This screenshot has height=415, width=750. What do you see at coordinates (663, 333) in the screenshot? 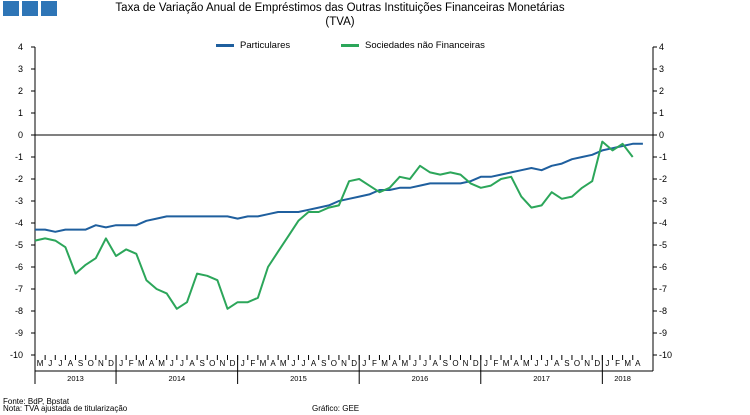
I see `y-tick-label-right: -9` at bounding box center [663, 333].